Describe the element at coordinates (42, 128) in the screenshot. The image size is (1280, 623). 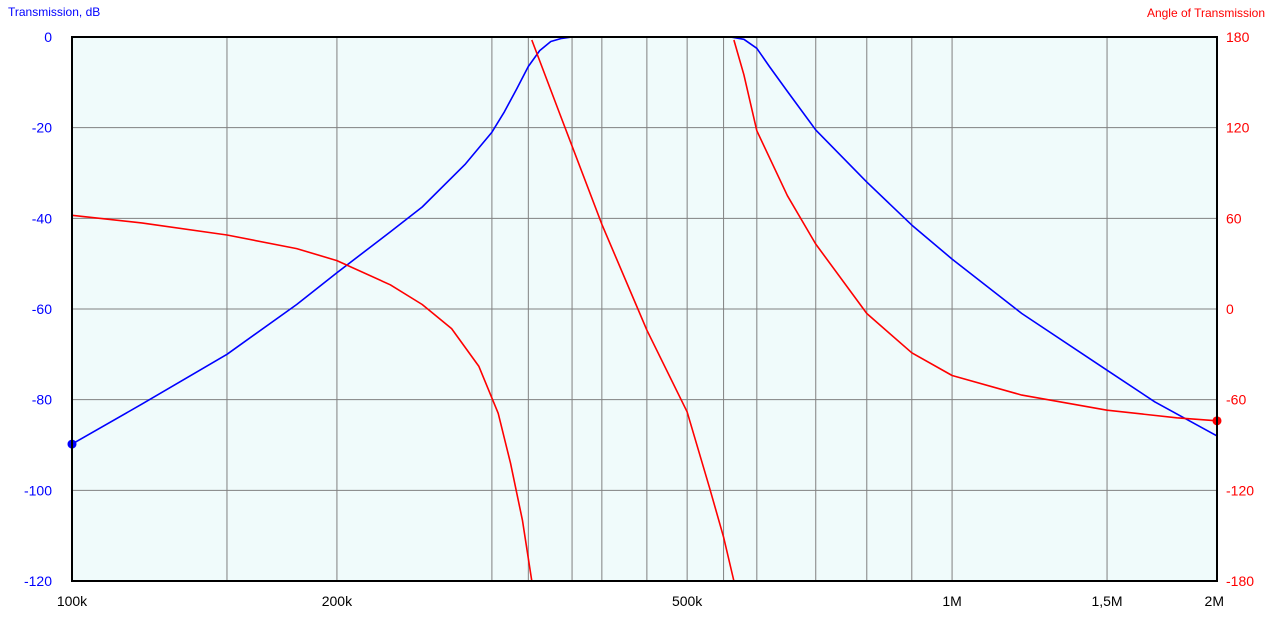
I see `left-tick-label: -20` at that location.